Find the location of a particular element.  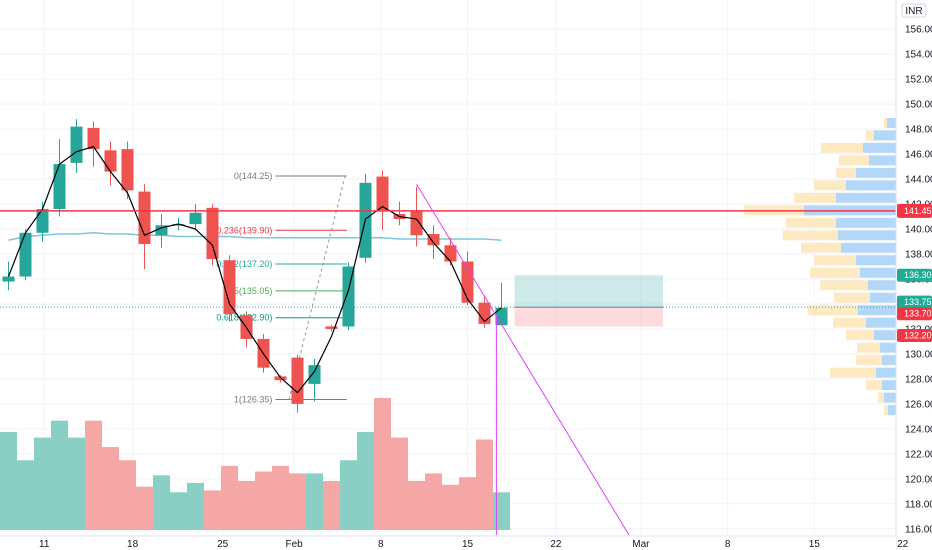

price-tick-label: 140.00 is located at coordinates (918, 230).